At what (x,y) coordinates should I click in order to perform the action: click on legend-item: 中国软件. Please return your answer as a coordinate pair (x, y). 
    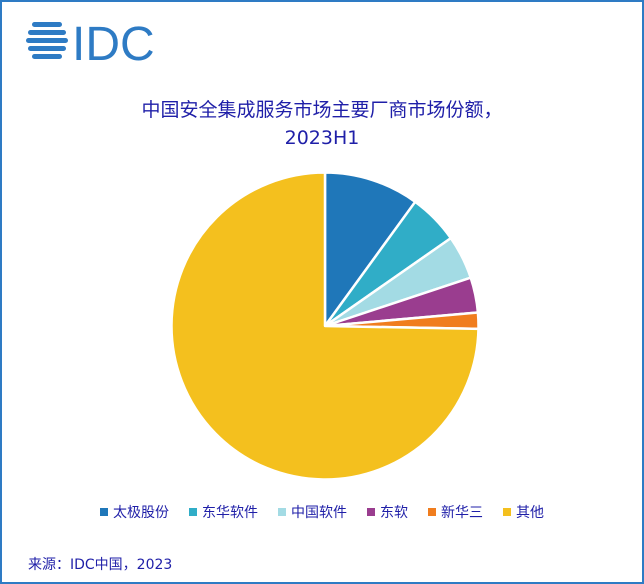
    Looking at the image, I should click on (312, 512).